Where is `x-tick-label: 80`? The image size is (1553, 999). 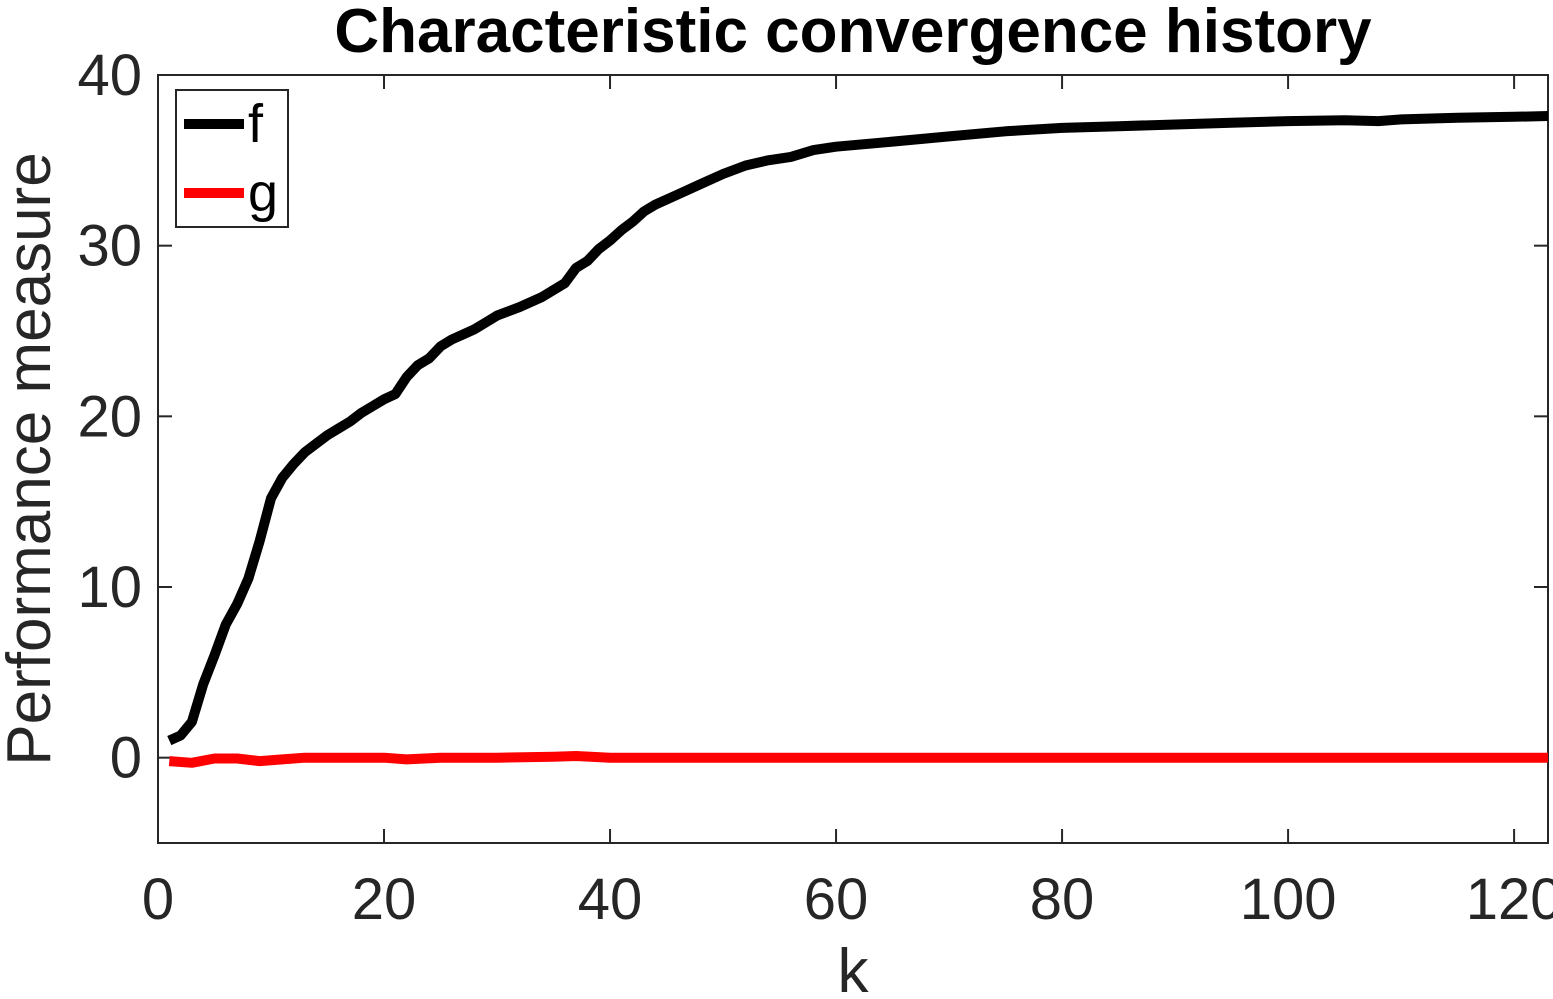
x-tick-label: 80 is located at coordinates (1062, 899).